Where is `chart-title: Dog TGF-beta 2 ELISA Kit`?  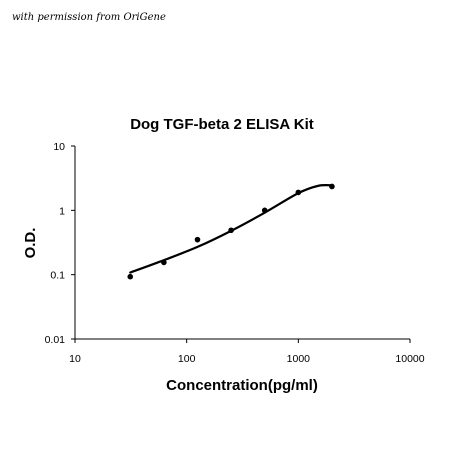 chart-title: Dog TGF-beta 2 ELISA Kit is located at coordinates (222, 124).